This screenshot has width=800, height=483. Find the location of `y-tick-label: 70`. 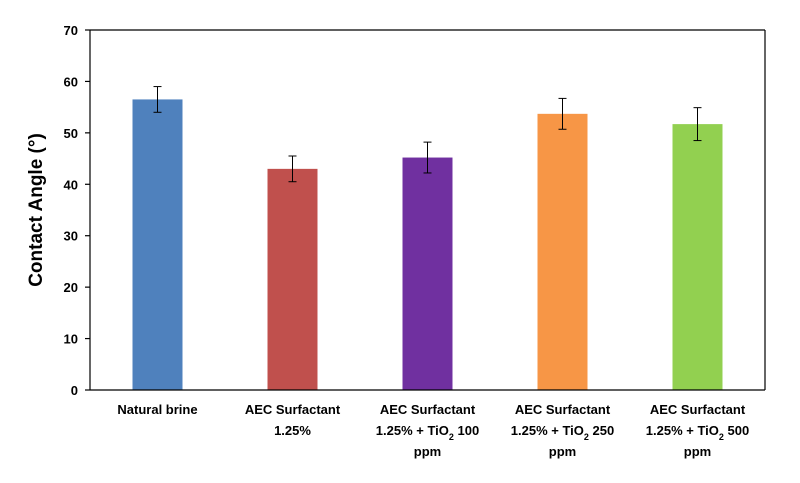

y-tick-label: 70 is located at coordinates (71, 30).